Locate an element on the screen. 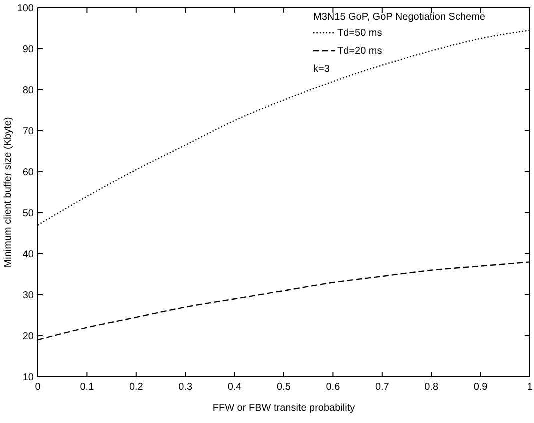  x-tick-label: 0.6 is located at coordinates (333, 387).